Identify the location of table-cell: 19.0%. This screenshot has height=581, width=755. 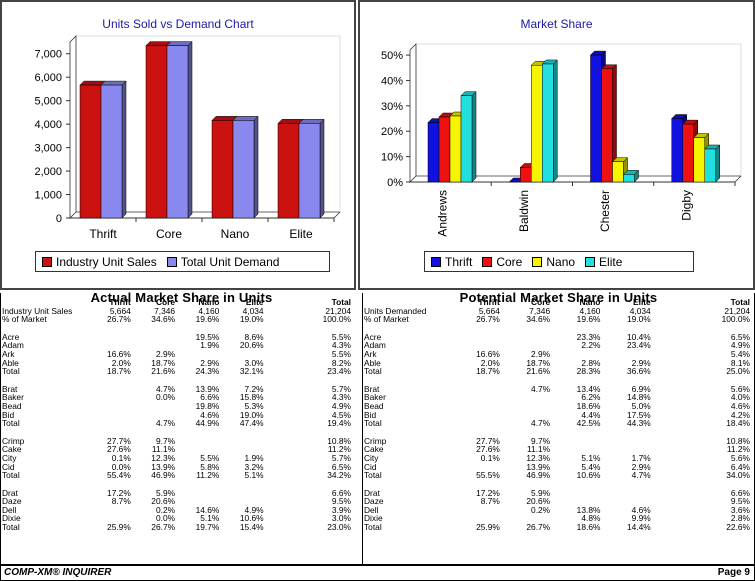
(251, 319).